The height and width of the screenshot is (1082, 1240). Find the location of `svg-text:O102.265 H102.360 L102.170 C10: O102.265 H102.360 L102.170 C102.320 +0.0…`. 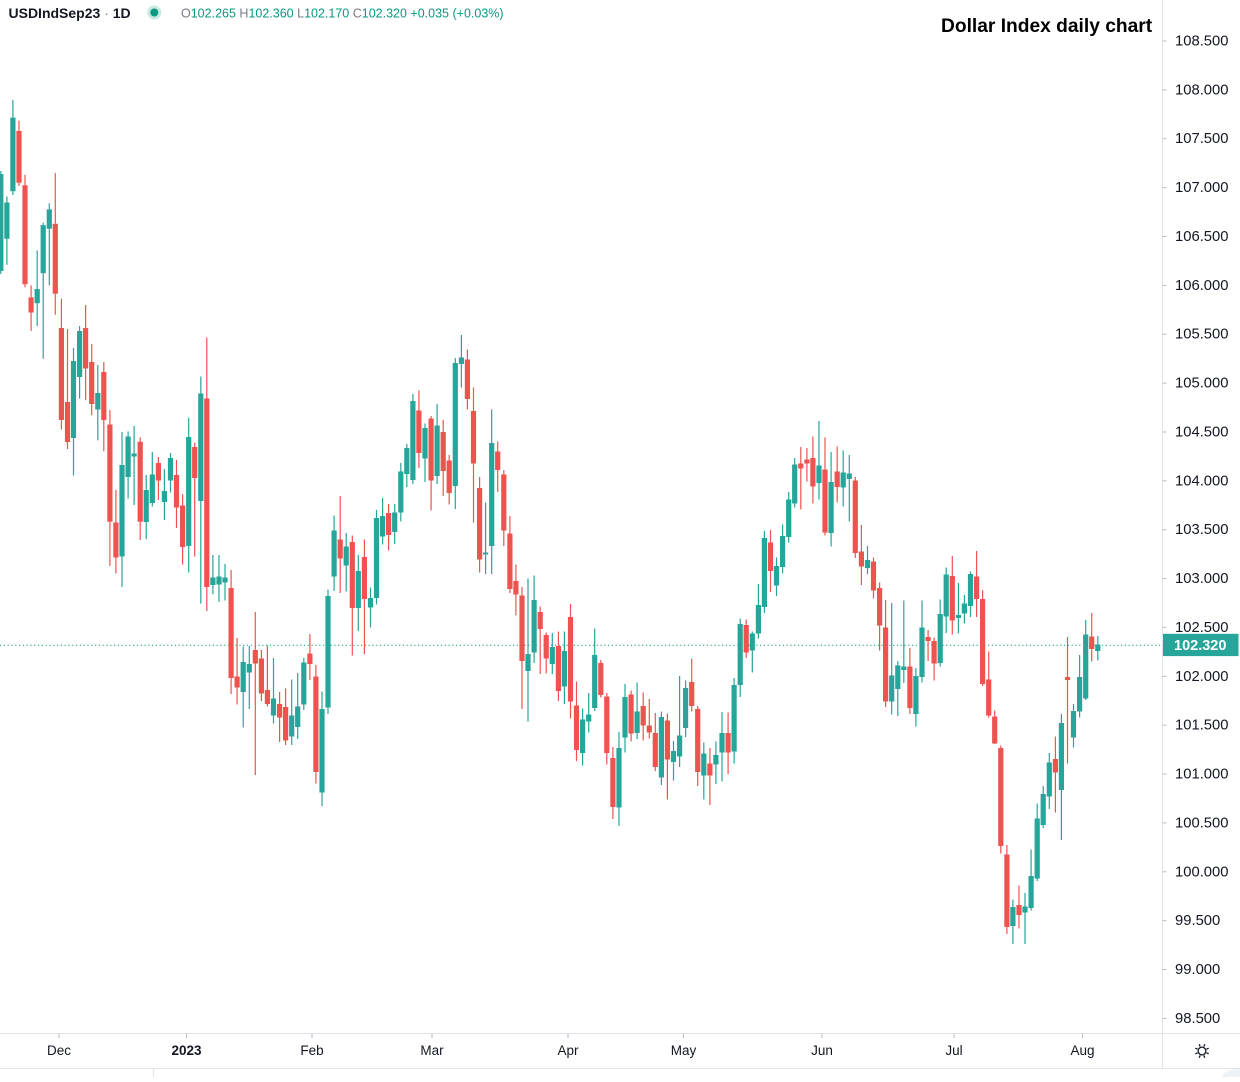

svg-text:O102.265 H102.360 L102.170 C10: O102.265 H102.360 L102.170 C102.320 +0.0… is located at coordinates (342, 14).